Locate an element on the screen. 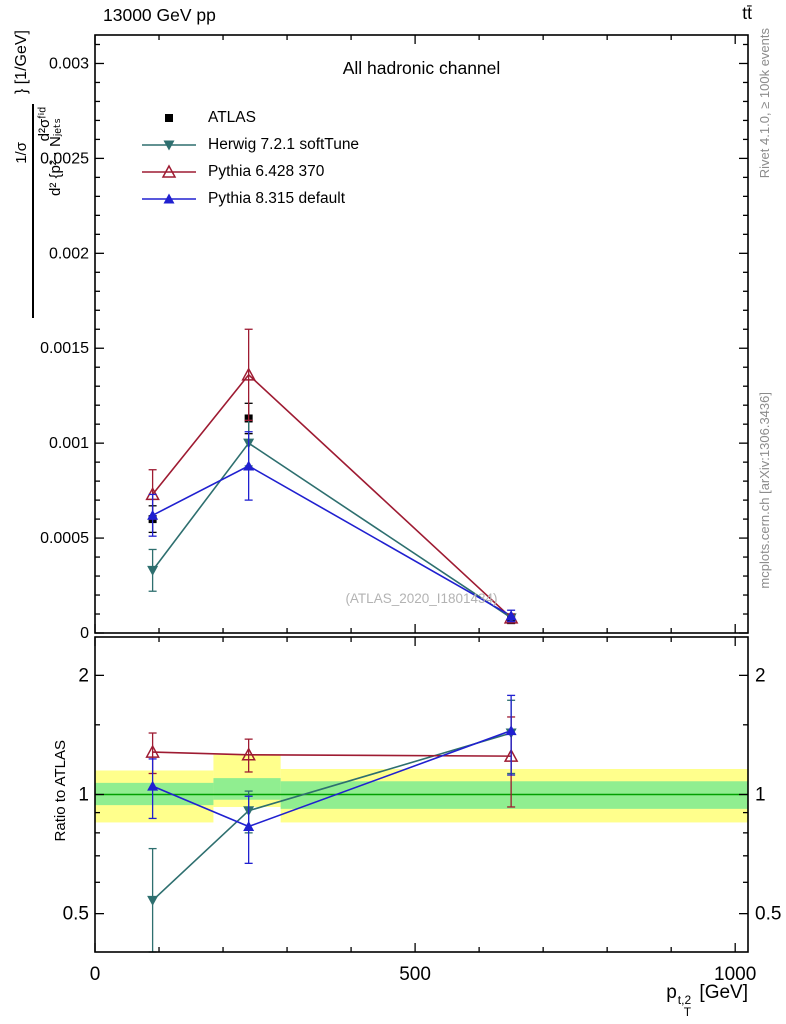 The height and width of the screenshot is (1024, 786). x-label-base: p is located at coordinates (671, 992).